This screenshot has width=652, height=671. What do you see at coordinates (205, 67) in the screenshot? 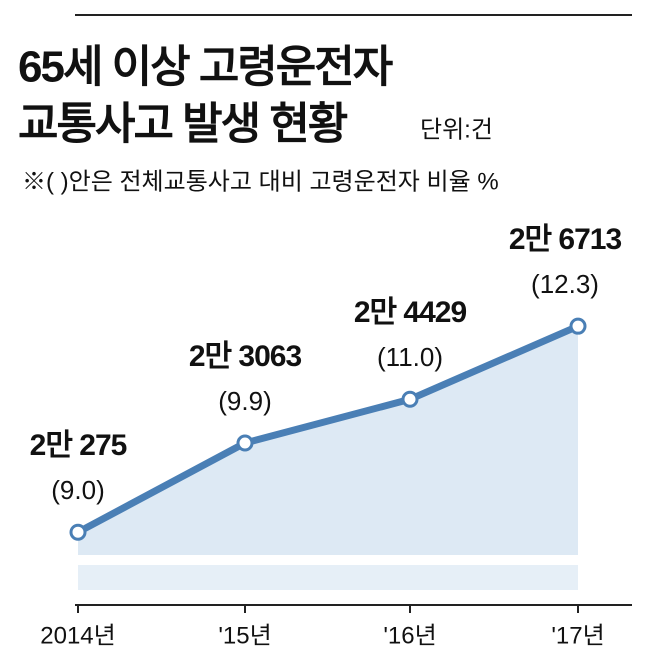
I see `chart-title: 65세 이상 고령운전자` at bounding box center [205, 67].